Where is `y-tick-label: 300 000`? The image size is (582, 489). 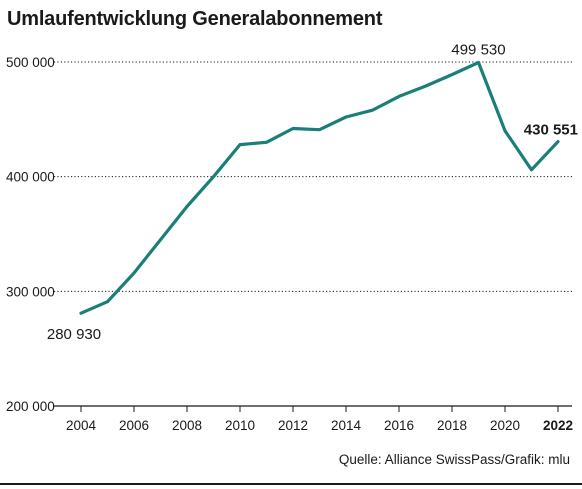 y-tick-label: 300 000 is located at coordinates (30, 291).